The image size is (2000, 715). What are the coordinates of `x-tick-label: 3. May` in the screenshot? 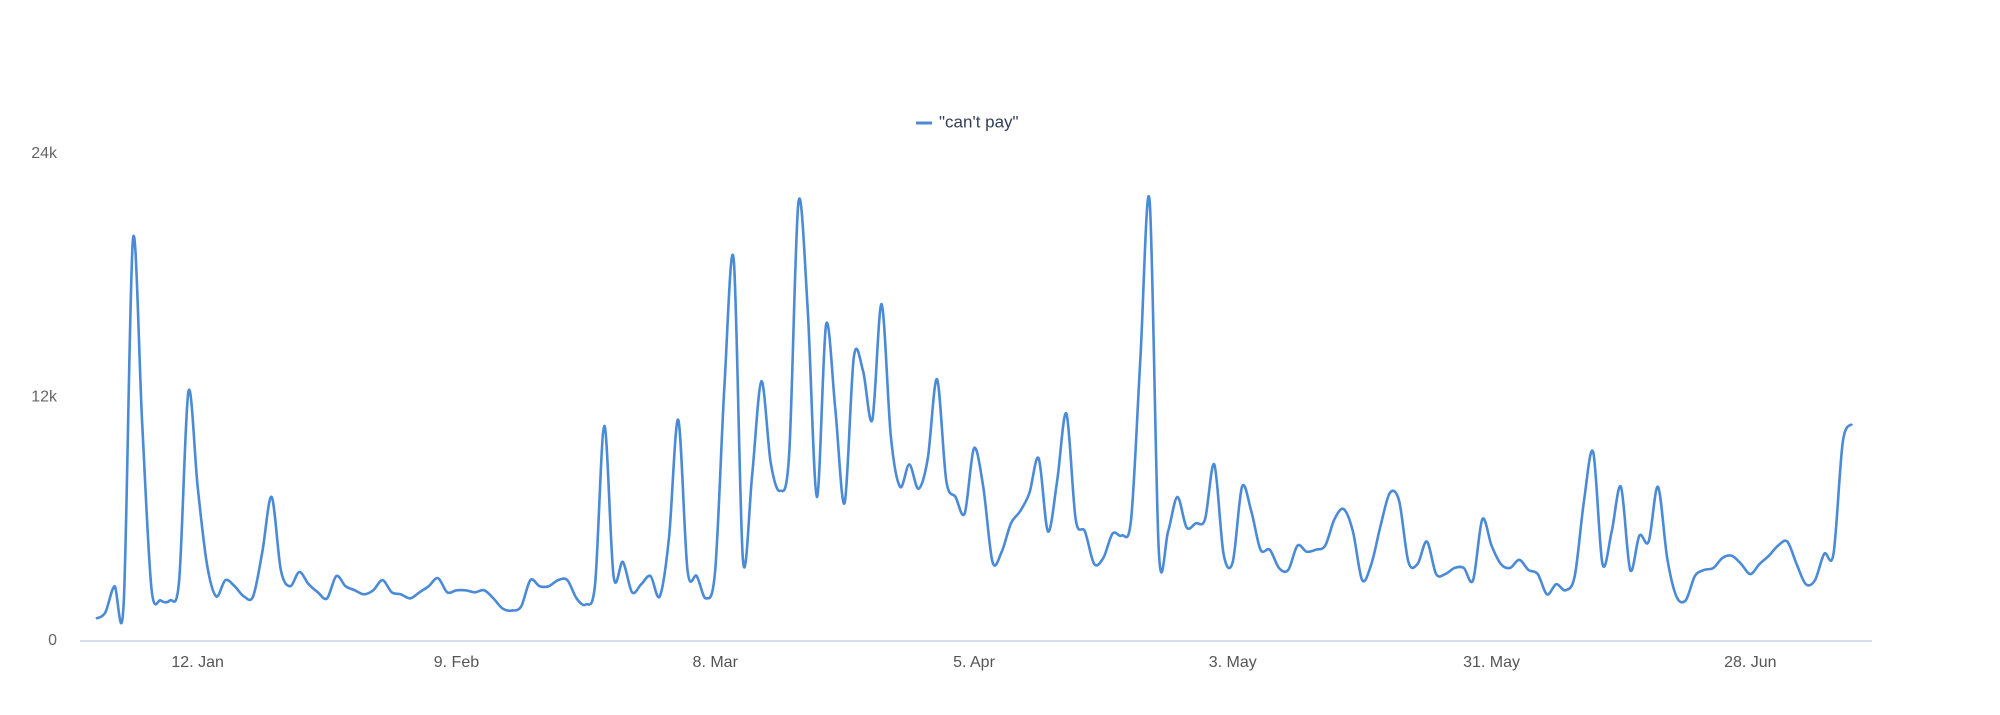 It's located at (1233, 662).